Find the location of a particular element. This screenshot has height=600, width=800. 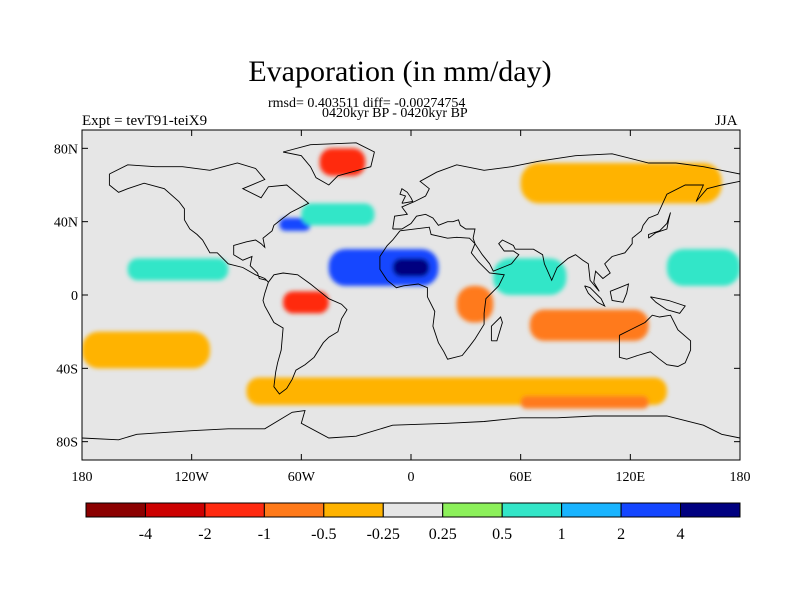

colorbar-label: 4 is located at coordinates (681, 534).